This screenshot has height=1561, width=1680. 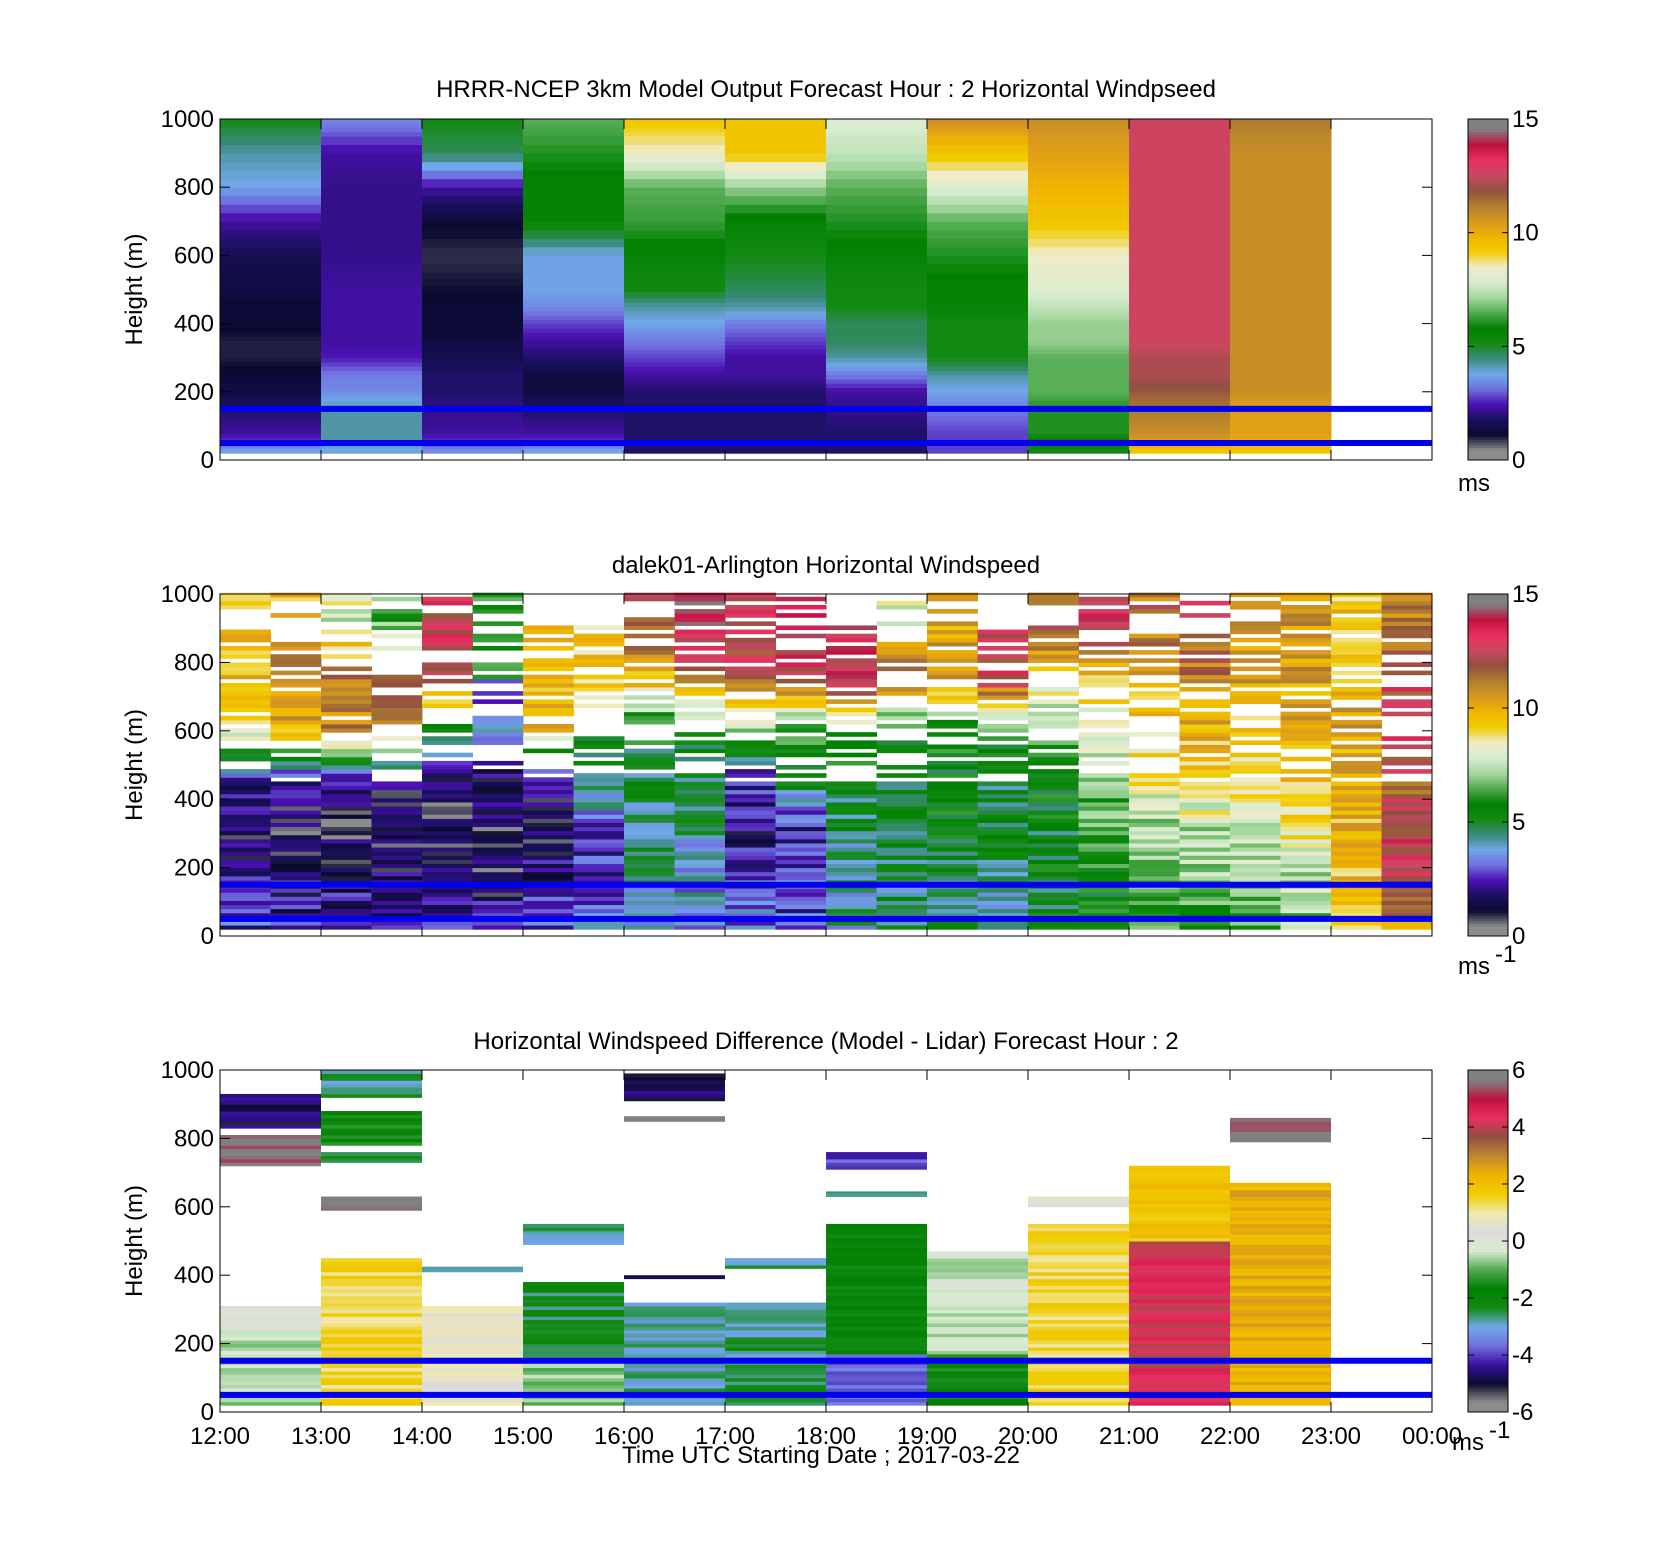 What do you see at coordinates (1488, 765) in the screenshot?
I see `colorbar-frame` at bounding box center [1488, 765].